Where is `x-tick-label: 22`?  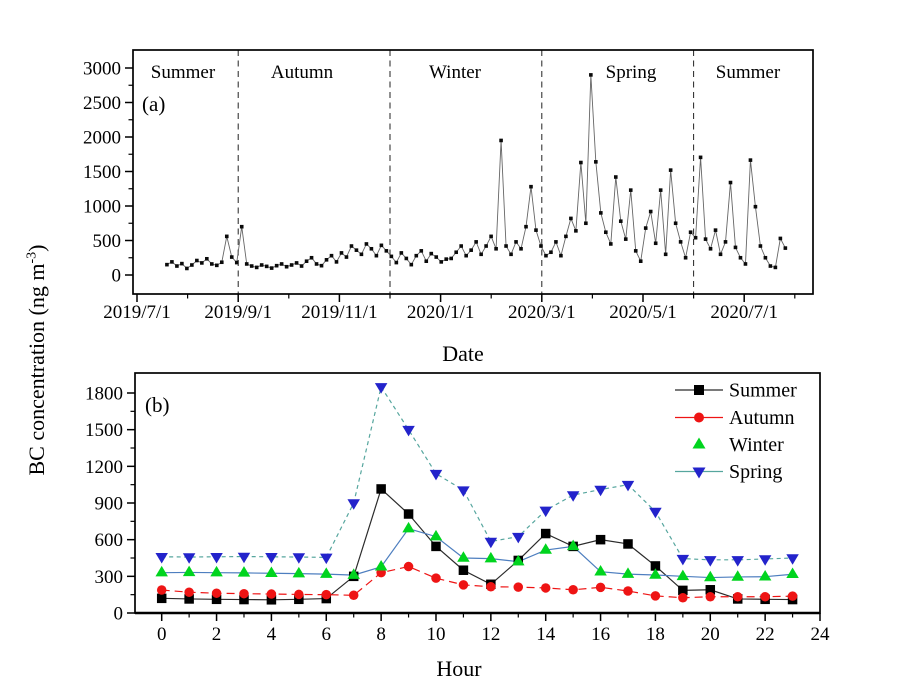
x-tick-label: 22 is located at coordinates (765, 634).